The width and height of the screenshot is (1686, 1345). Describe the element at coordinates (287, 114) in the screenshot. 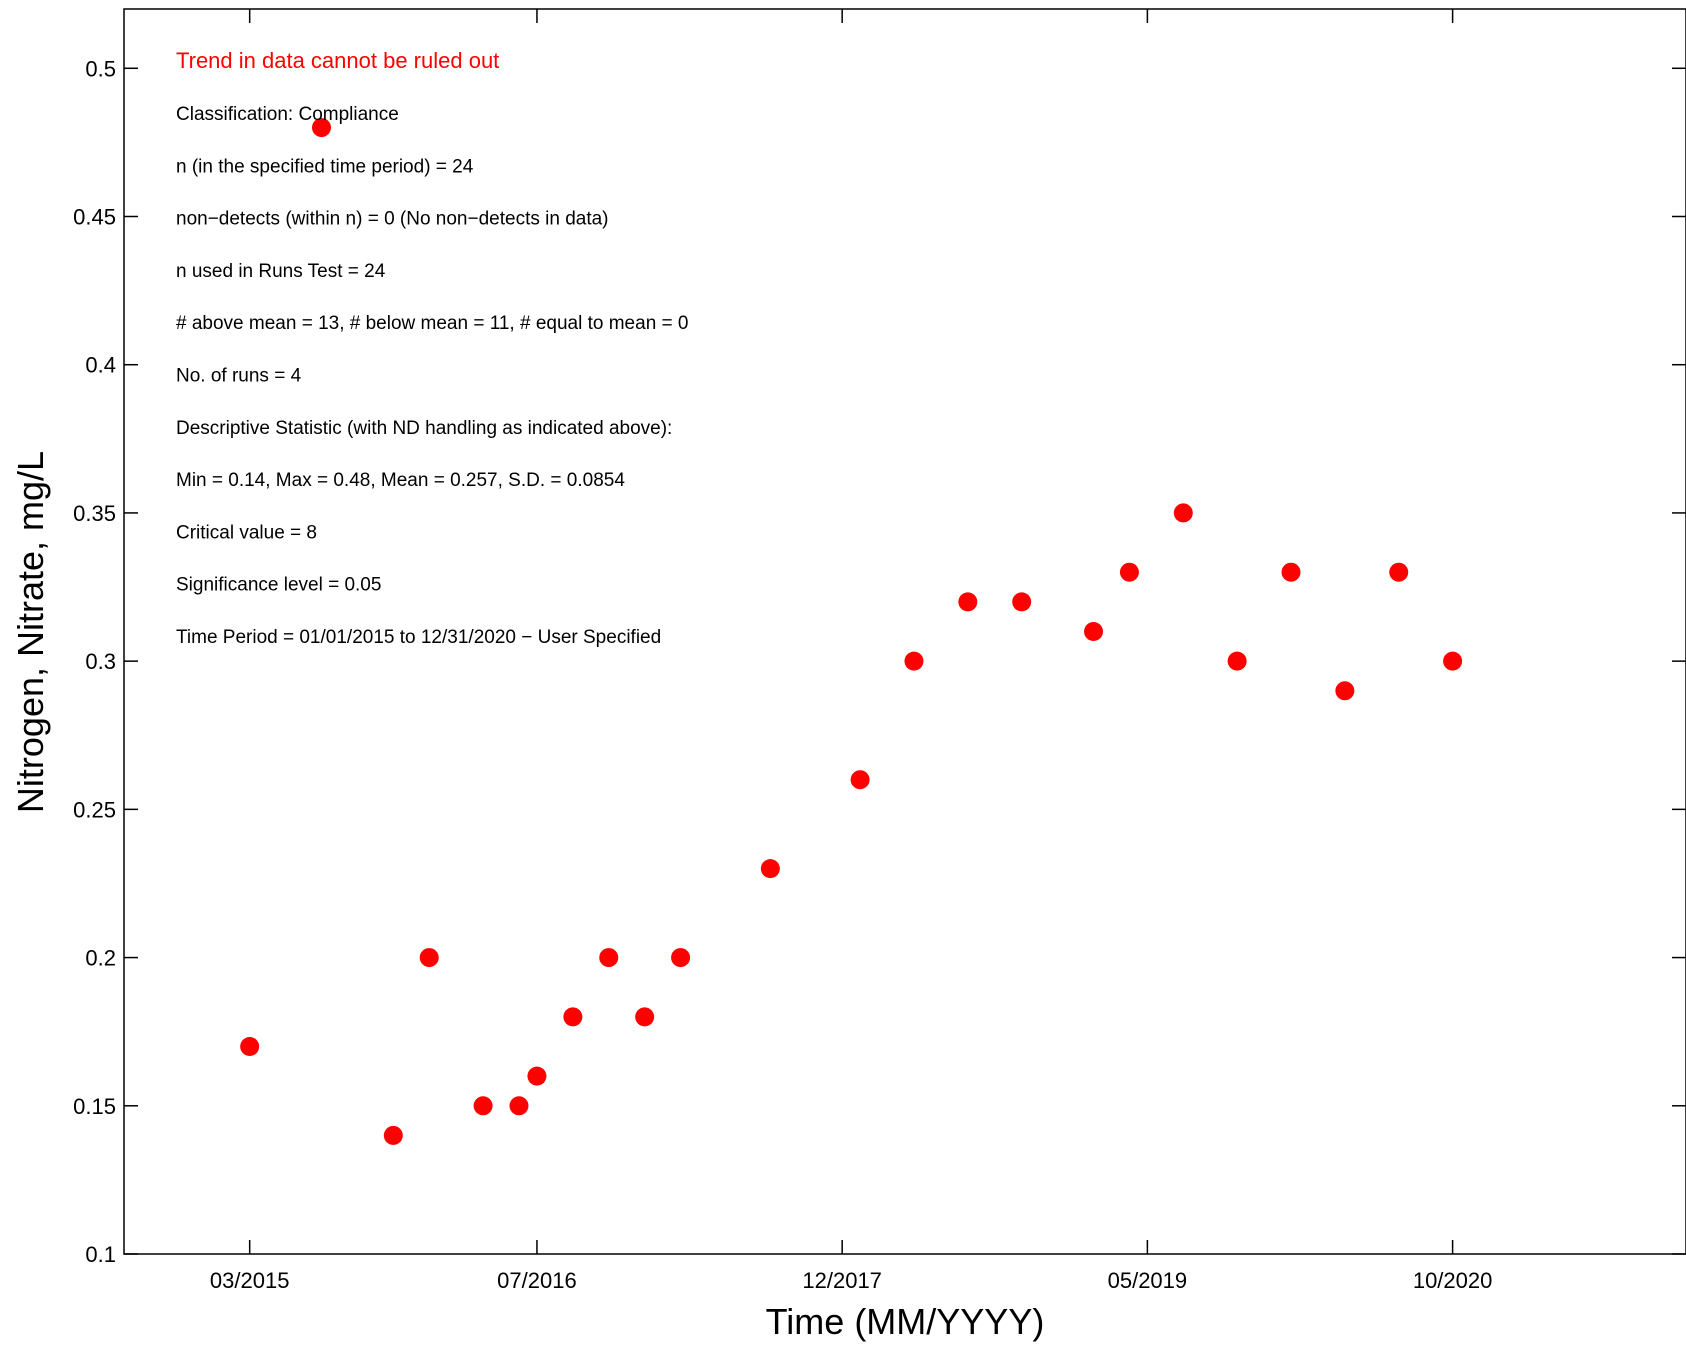

I see `annotation-line: Classification: Compliance` at that location.